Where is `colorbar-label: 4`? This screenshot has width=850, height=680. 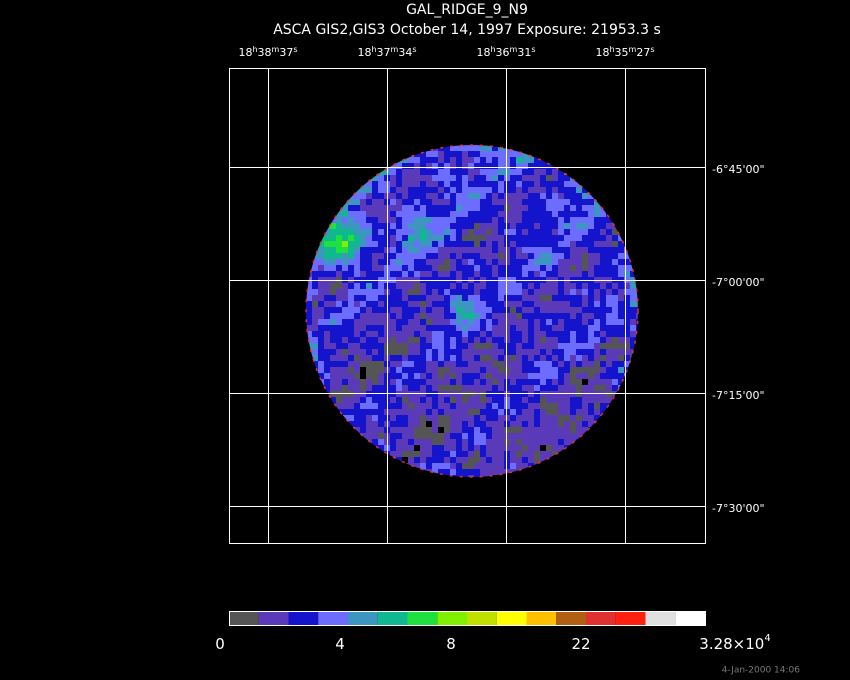
colorbar-label: 4 is located at coordinates (340, 644).